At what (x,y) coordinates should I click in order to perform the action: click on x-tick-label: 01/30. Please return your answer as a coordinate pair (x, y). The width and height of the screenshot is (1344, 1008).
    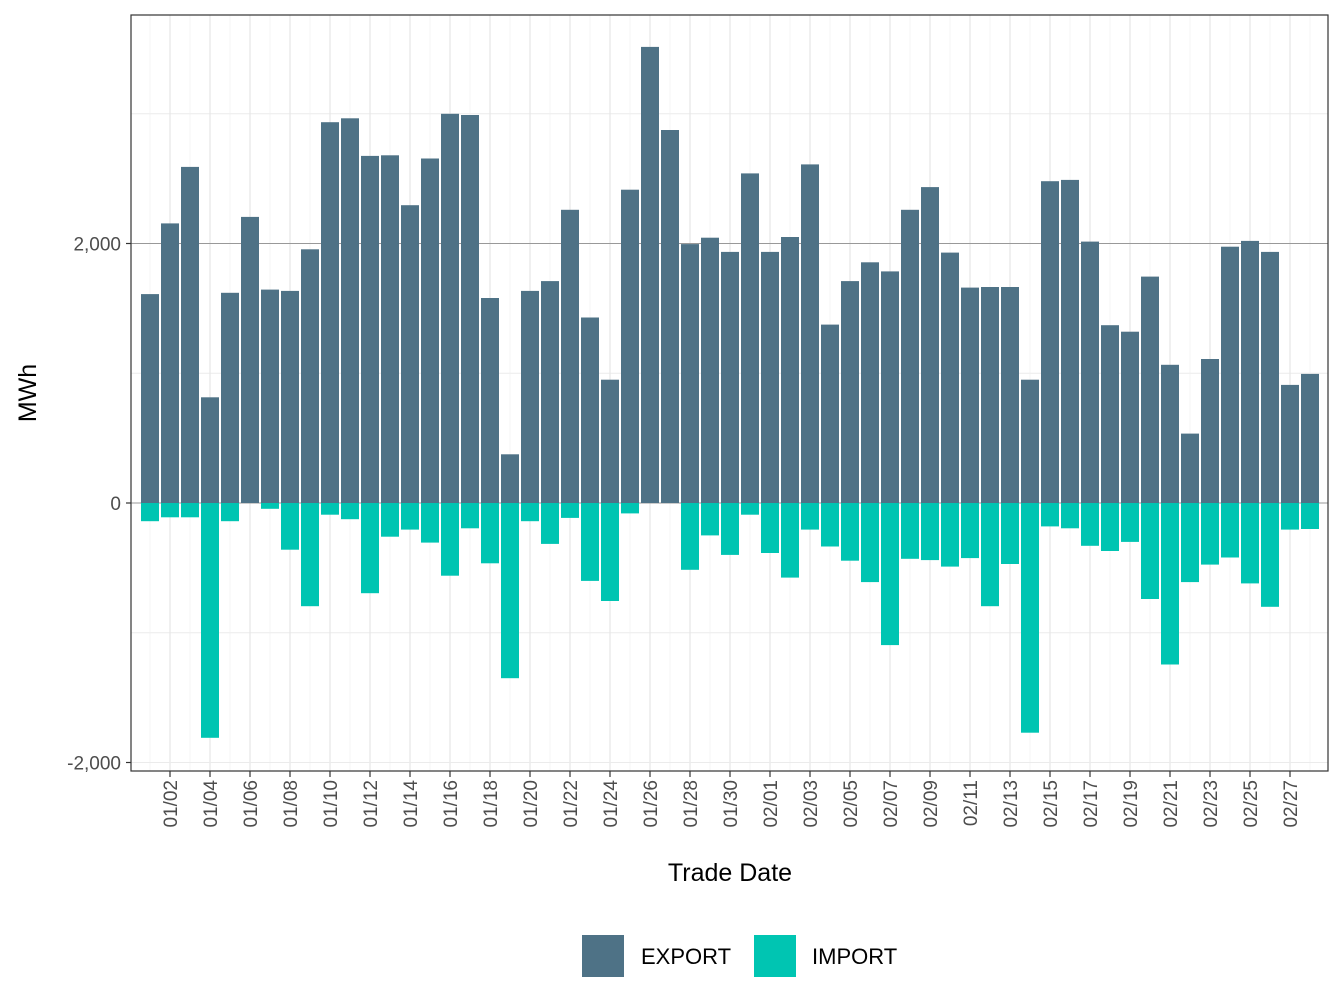
    Looking at the image, I should click on (731, 804).